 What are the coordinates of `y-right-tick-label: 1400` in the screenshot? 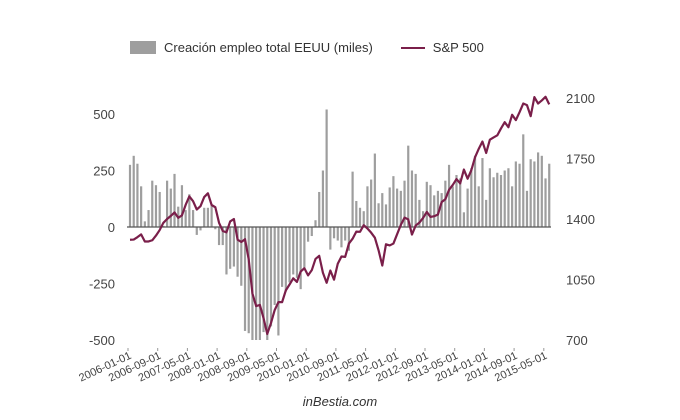 It's located at (580, 219).